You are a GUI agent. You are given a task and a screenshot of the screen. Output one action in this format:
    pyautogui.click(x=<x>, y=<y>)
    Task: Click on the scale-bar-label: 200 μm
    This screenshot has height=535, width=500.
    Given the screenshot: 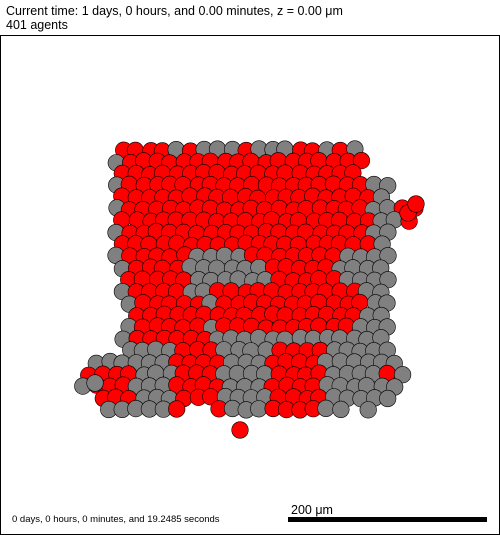 What is the action you would take?
    pyautogui.click(x=312, y=510)
    